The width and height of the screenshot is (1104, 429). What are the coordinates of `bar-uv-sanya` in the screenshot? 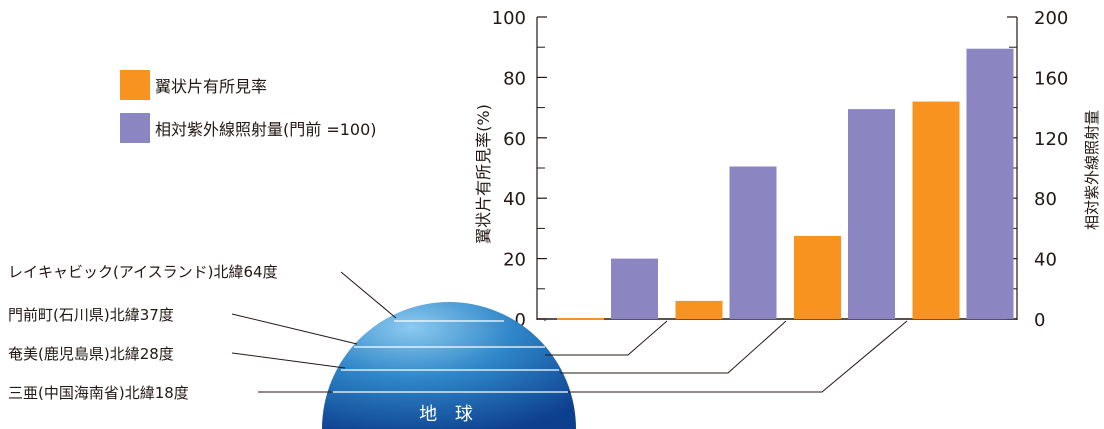 It's located at (871, 214).